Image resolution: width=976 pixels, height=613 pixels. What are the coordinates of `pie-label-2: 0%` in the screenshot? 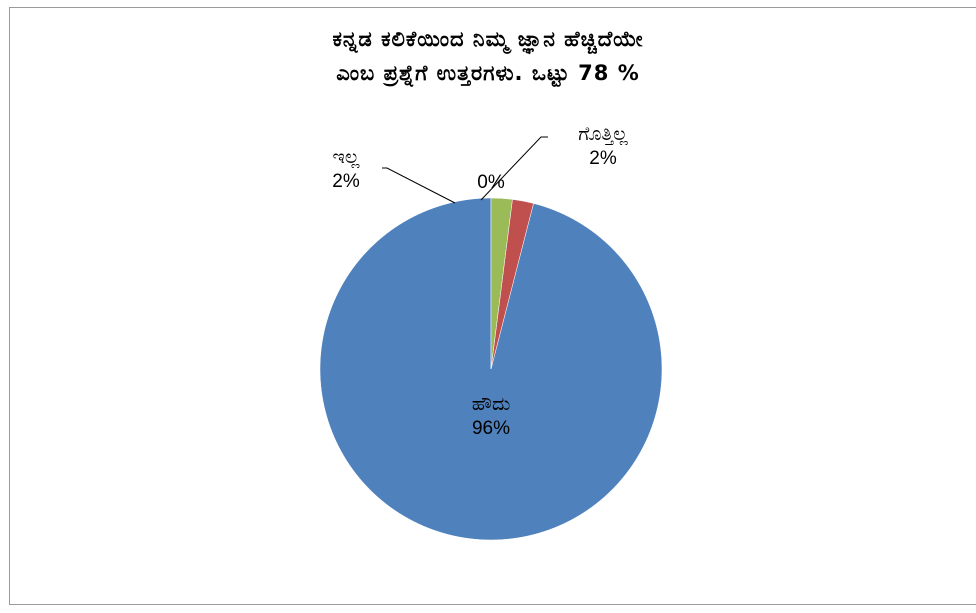 It's located at (491, 182).